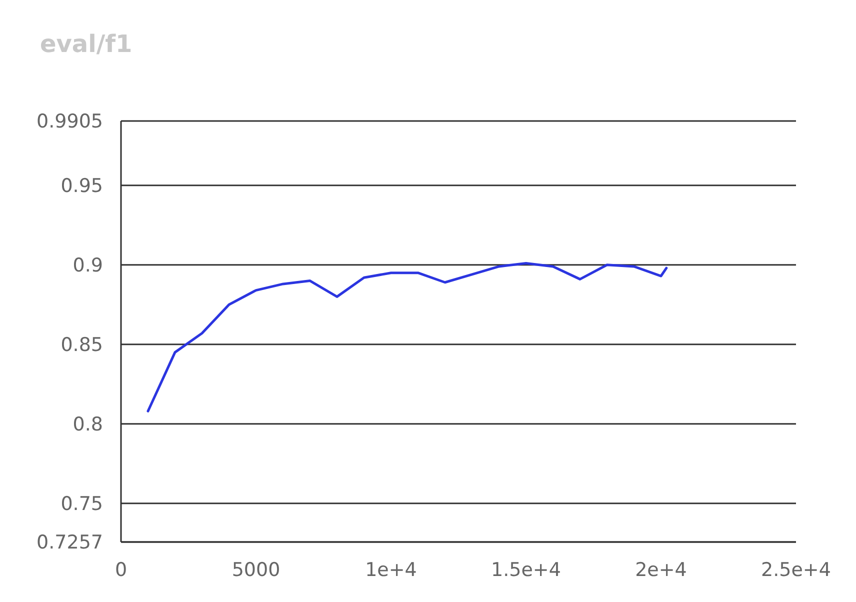 The image size is (856, 602). What do you see at coordinates (87, 265) in the screenshot?
I see `y-tick-label: 0.9` at bounding box center [87, 265].